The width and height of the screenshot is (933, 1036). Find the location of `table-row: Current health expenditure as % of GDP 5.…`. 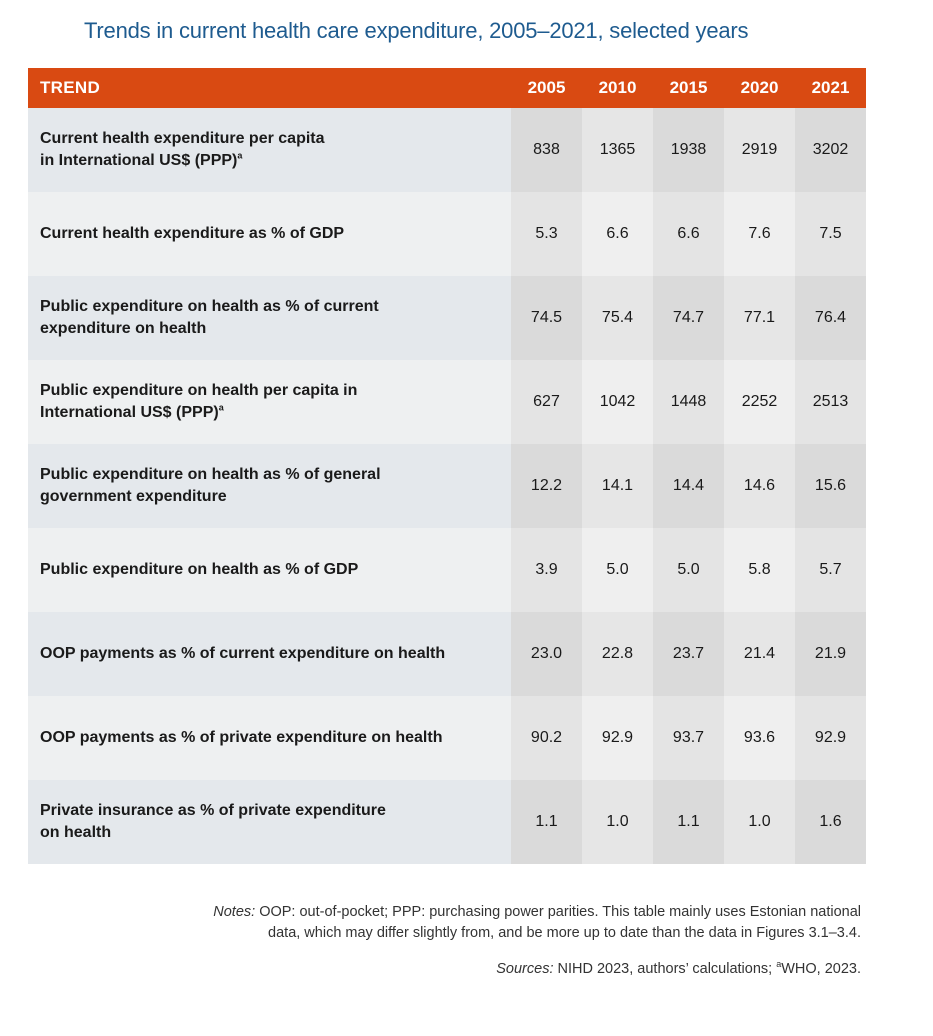

table-row: Current health expenditure as % of GDP 5.… is located at coordinates (447, 234).